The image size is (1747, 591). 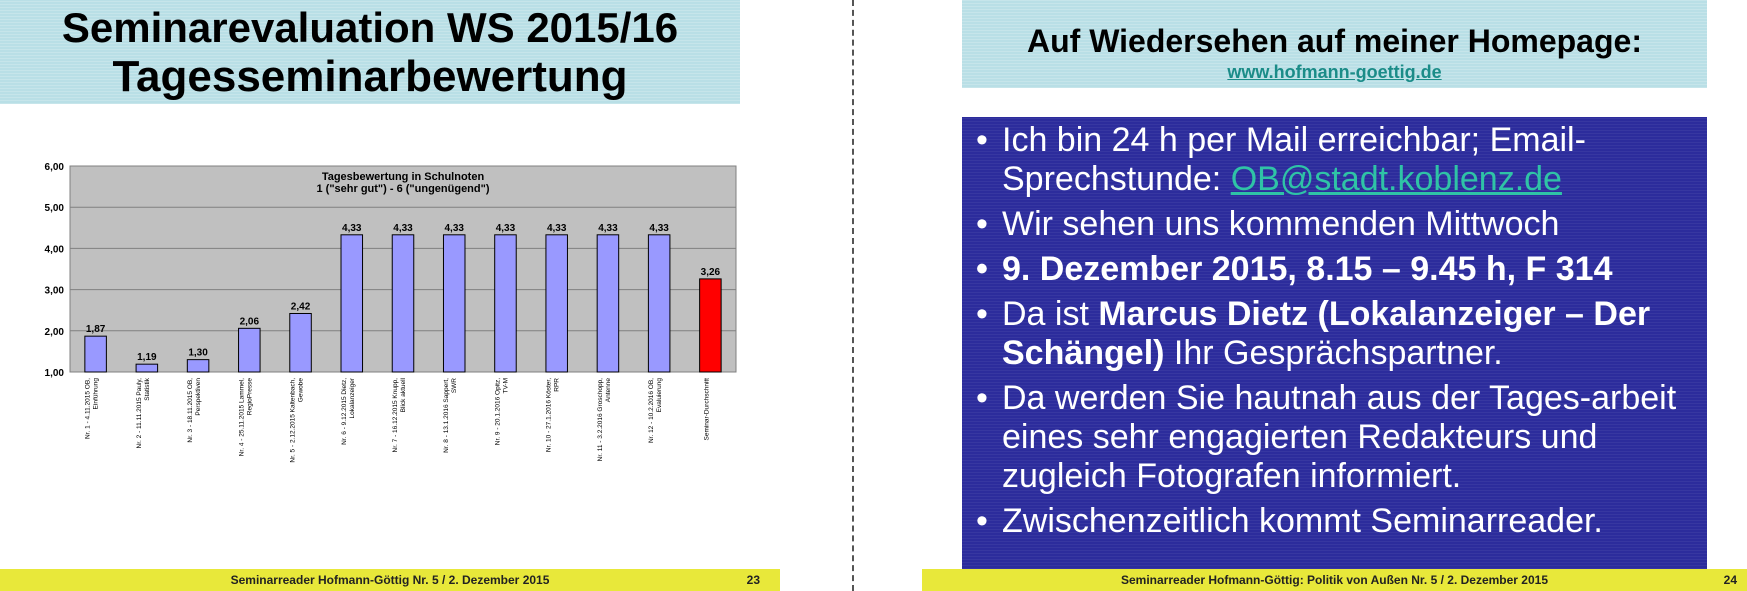 What do you see at coordinates (352, 397) in the screenshot?
I see `chart-category-label: Lokalanzeiger` at bounding box center [352, 397].